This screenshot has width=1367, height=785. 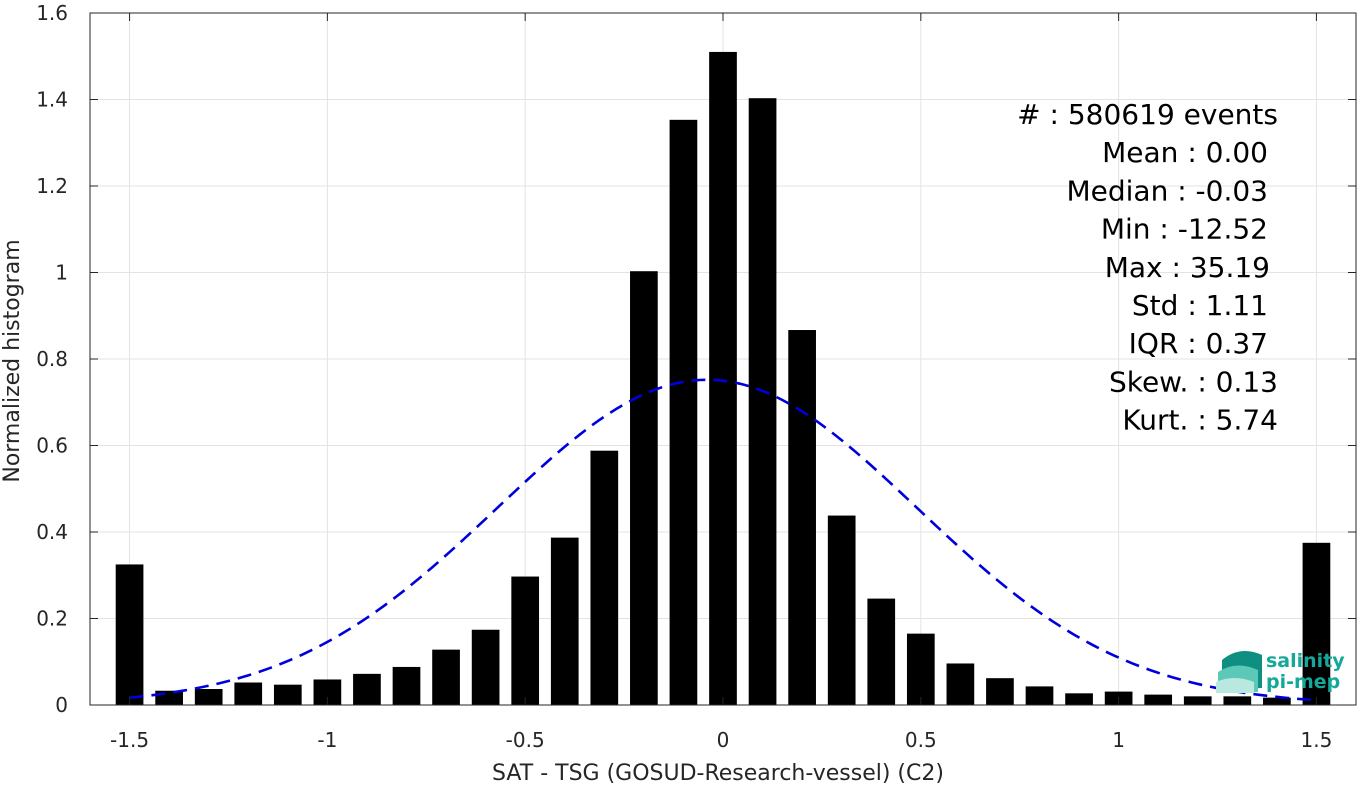 I want to click on salinity-pi-mep-logo: salinity pi-mep, so click(x=1280, y=671).